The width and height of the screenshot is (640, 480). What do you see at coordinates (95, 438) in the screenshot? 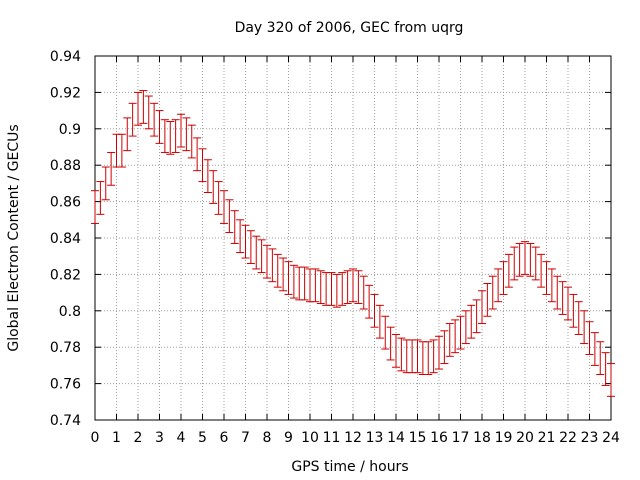
I see `x-tick-label: 0` at bounding box center [95, 438].